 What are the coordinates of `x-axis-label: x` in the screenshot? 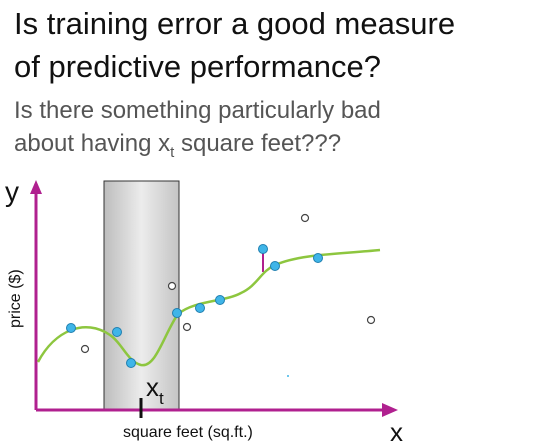 It's located at (396, 430).